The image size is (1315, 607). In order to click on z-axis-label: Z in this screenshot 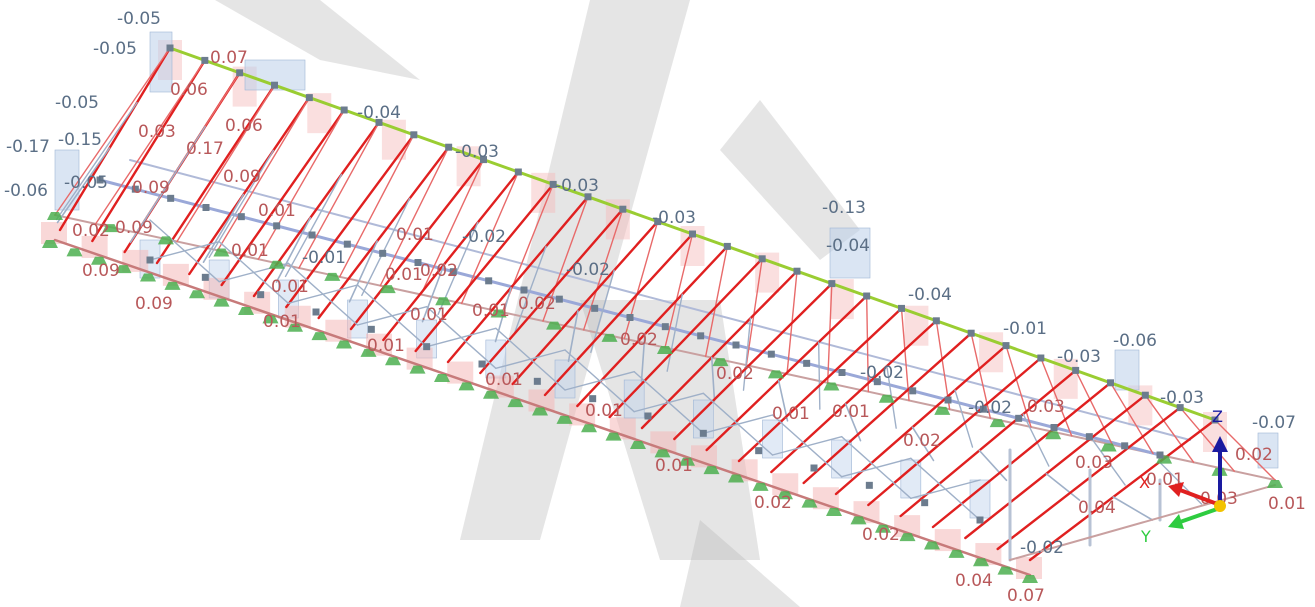, I will do `click(1217, 416)`.